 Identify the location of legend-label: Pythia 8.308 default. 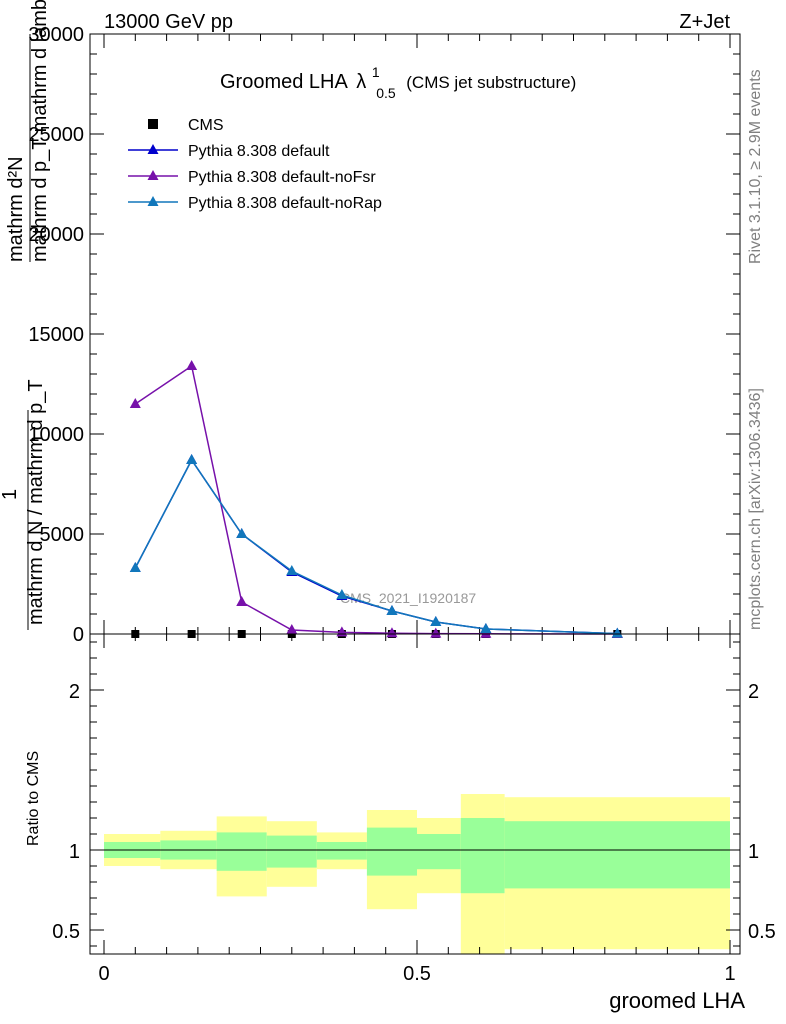
(259, 151).